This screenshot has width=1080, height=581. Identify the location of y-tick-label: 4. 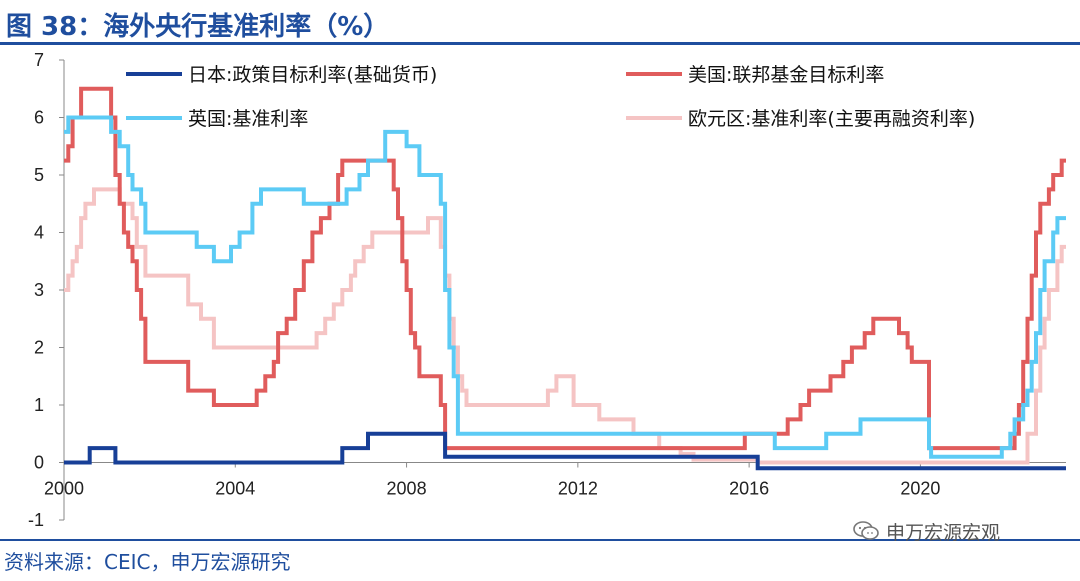
(39, 233).